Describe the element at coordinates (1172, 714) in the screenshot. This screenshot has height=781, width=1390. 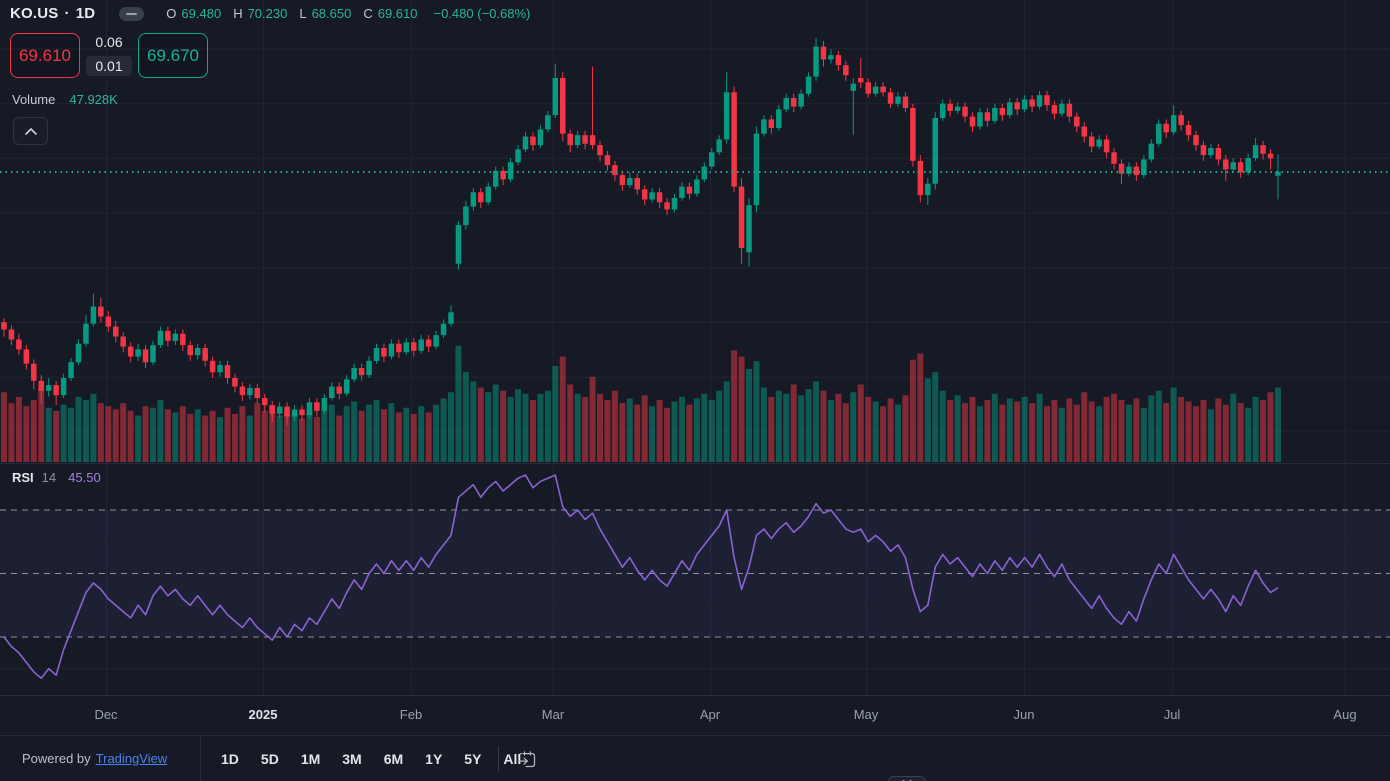
I see `time-axis-label: Jul` at that location.